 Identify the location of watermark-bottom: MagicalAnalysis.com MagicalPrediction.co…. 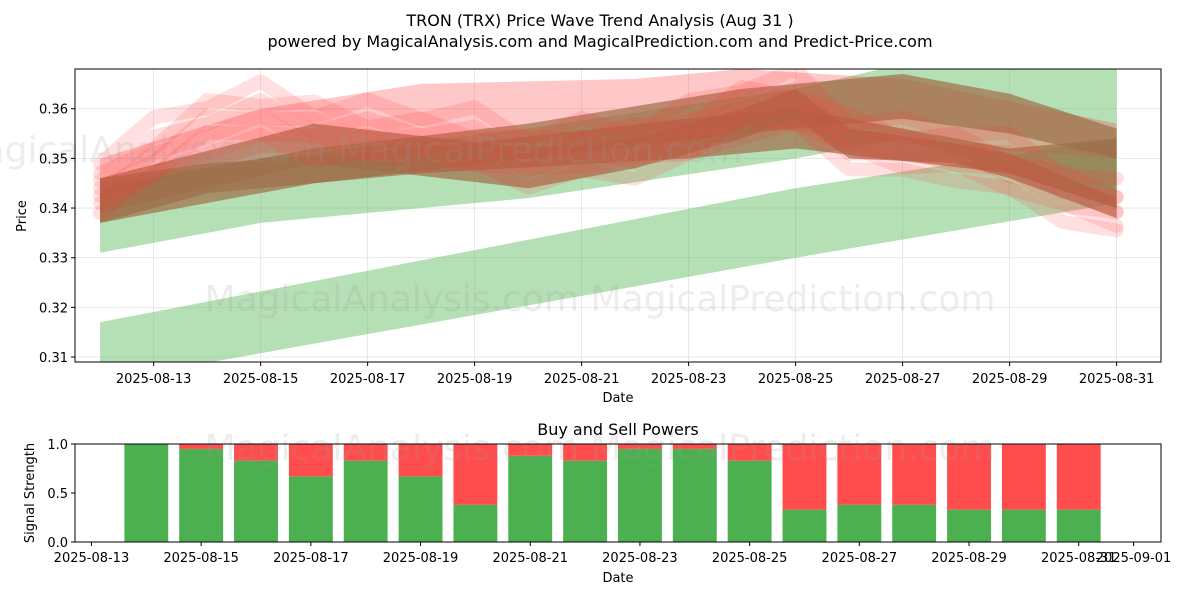
(600, 448).